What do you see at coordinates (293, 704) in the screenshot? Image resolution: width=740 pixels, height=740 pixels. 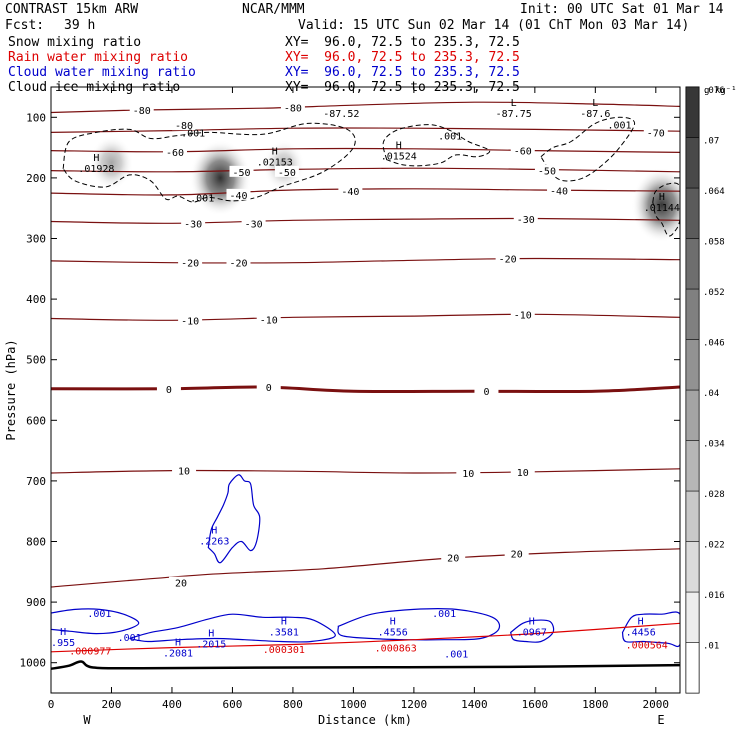 I see `x-tick-label: 800` at bounding box center [293, 704].